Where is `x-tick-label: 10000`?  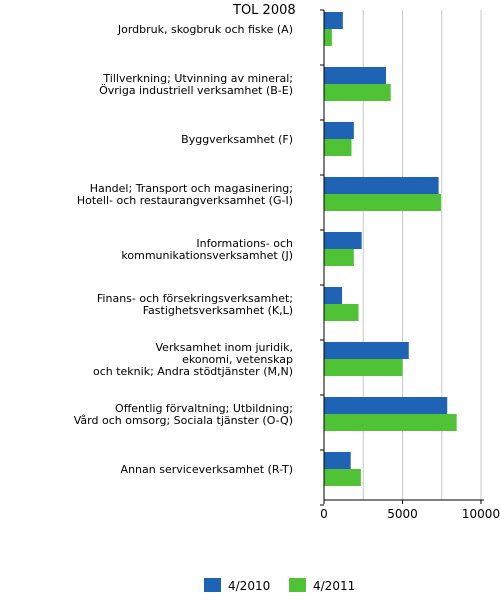 x-tick-label: 10000 is located at coordinates (481, 514).